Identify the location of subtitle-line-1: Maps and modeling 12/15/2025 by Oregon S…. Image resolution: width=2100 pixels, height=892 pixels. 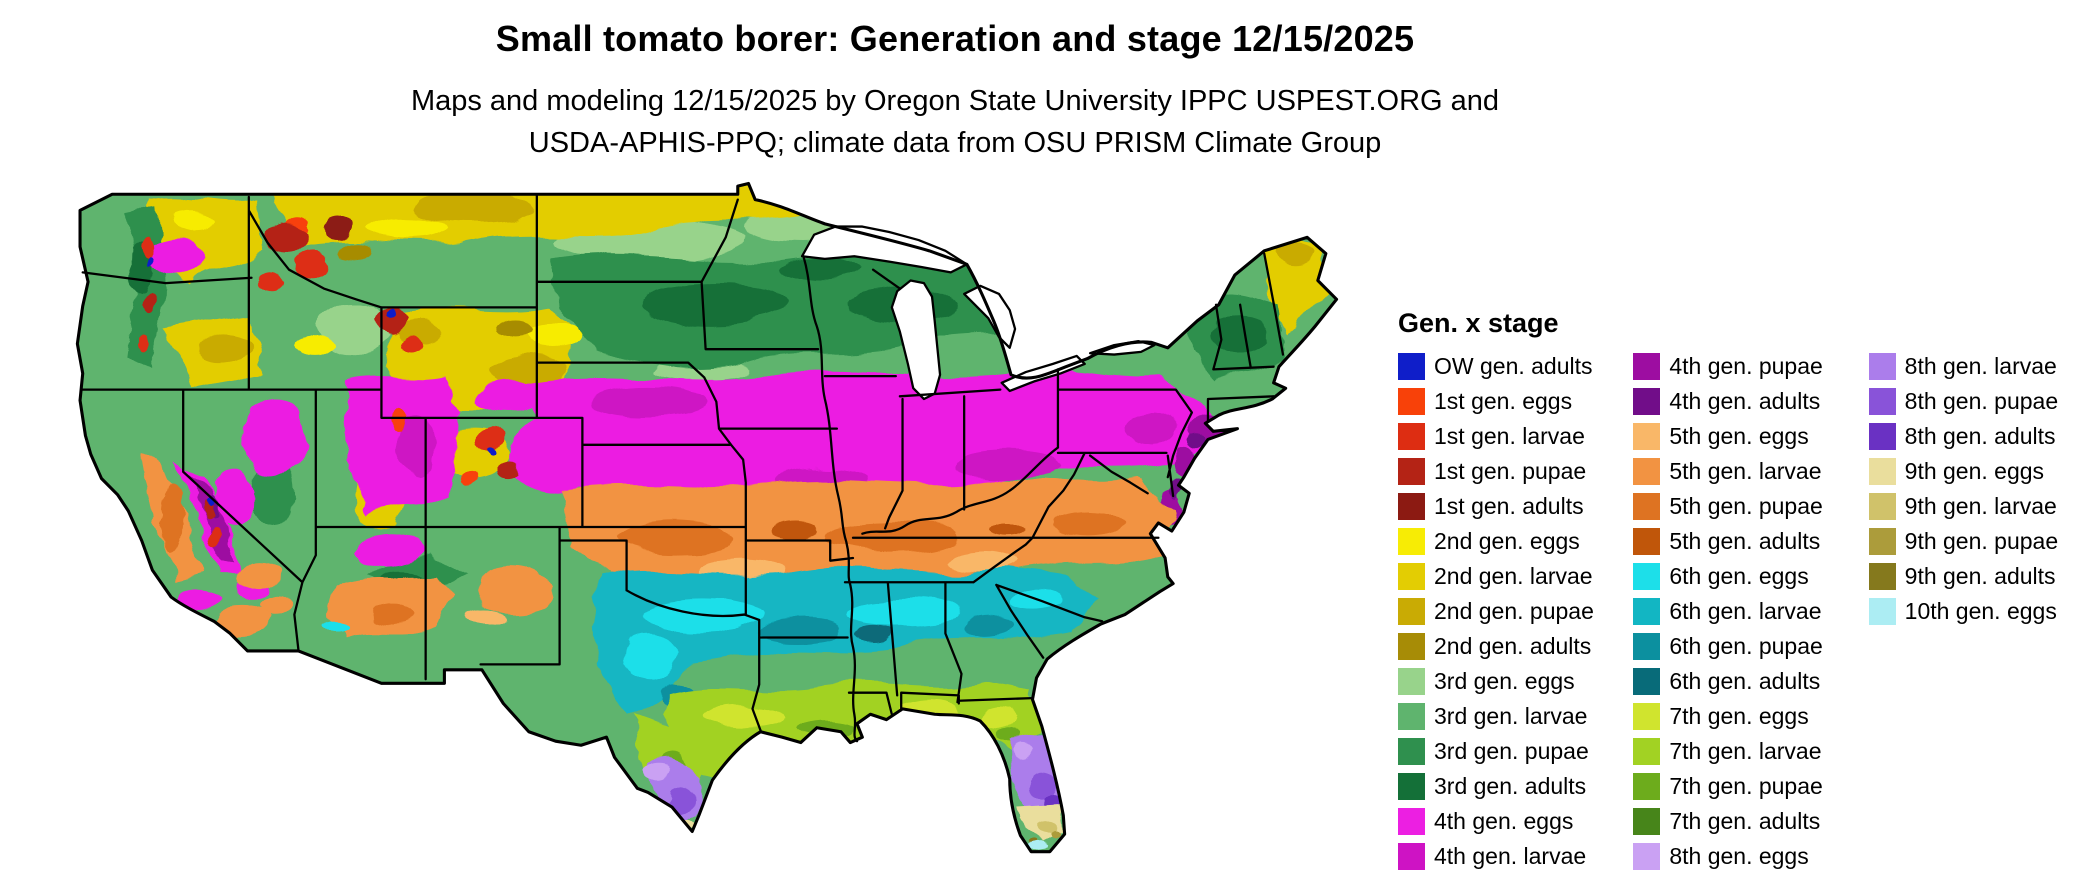
(955, 101).